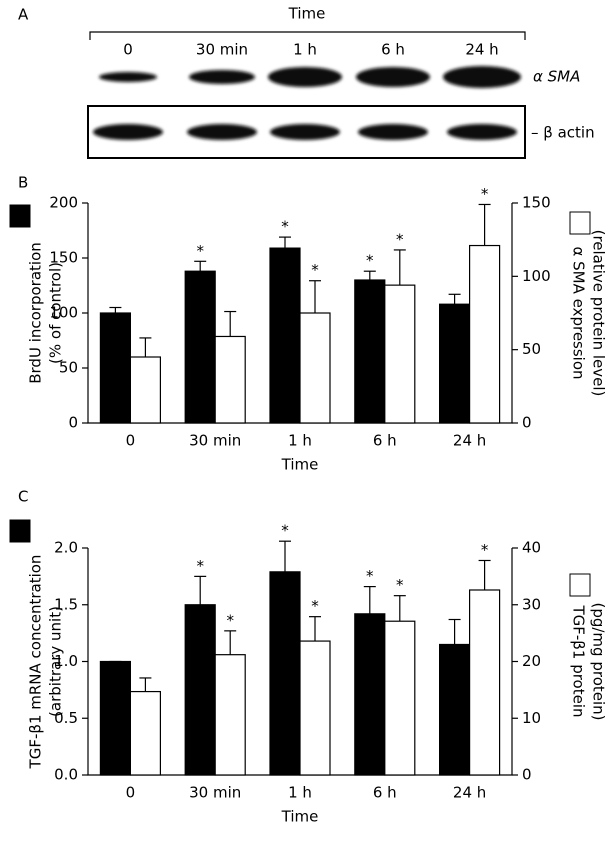  Describe the element at coordinates (66, 661) in the screenshot. I see `y-tick-label: 1.0` at that location.